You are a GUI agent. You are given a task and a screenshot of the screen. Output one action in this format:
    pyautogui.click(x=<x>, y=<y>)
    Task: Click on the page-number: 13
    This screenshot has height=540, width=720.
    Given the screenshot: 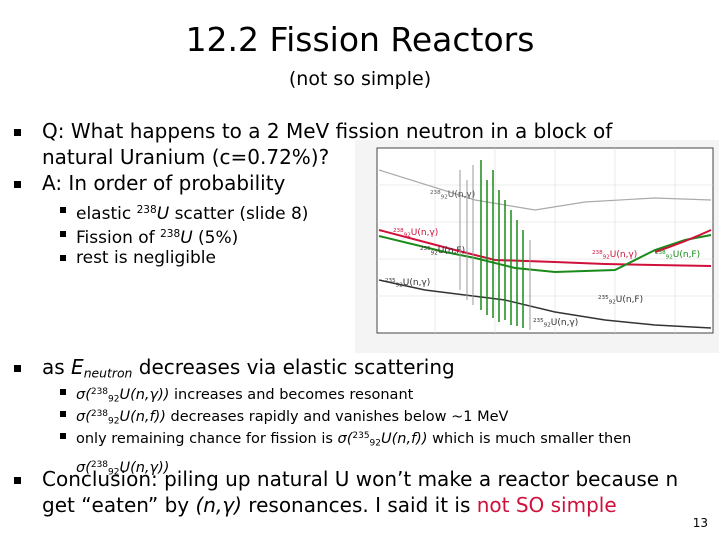 What is the action you would take?
    pyautogui.click(x=700, y=523)
    